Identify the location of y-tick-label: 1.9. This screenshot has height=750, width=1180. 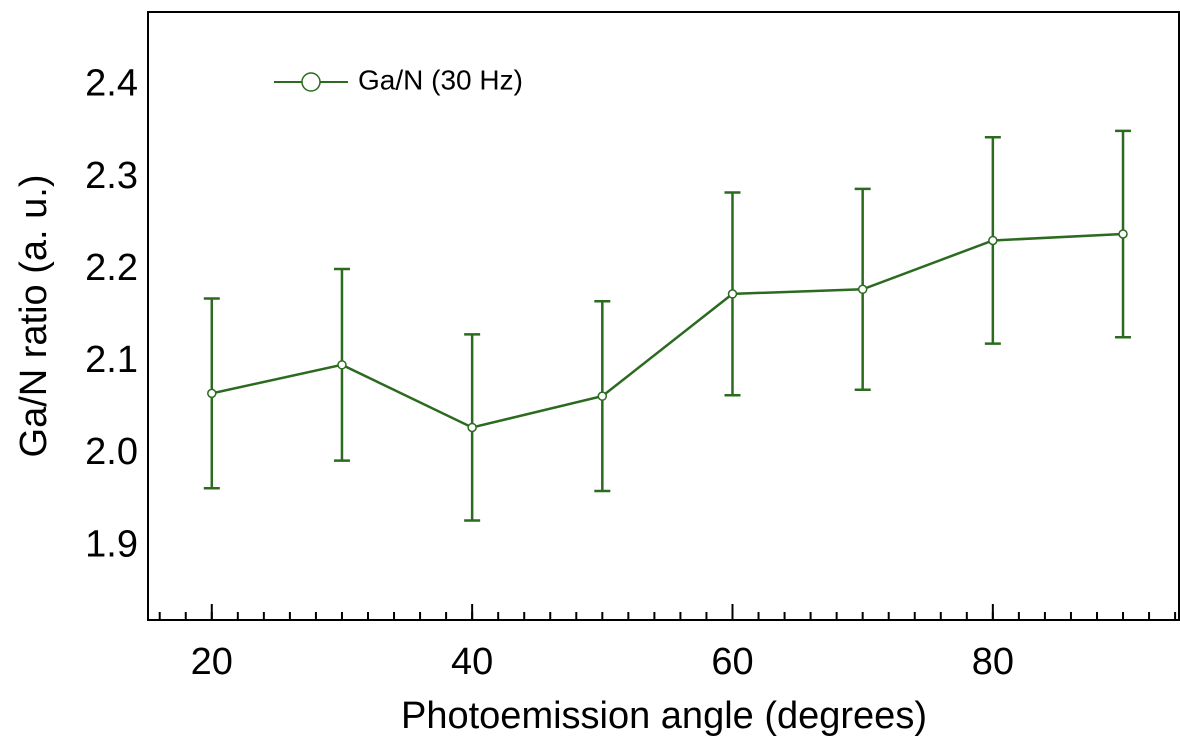
(111, 544).